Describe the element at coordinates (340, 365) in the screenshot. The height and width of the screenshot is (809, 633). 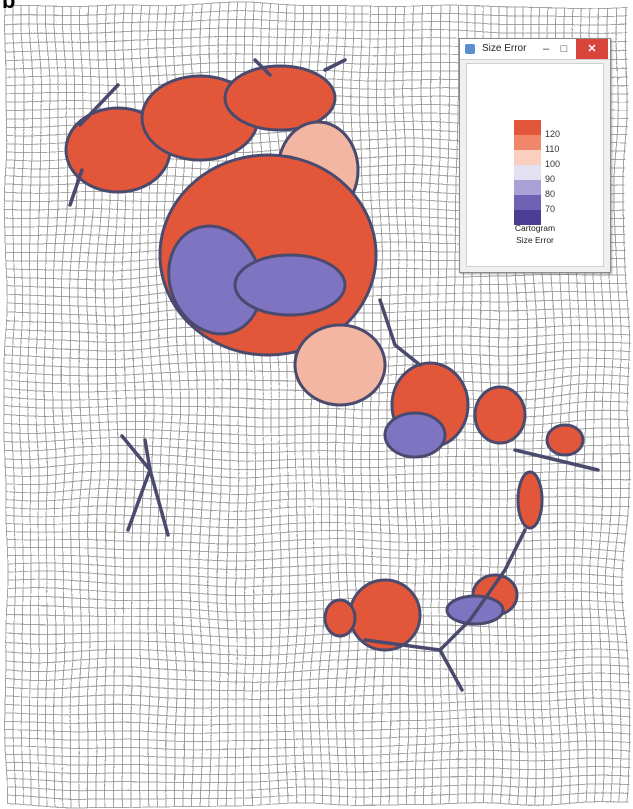
I see `region-mid-pink` at that location.